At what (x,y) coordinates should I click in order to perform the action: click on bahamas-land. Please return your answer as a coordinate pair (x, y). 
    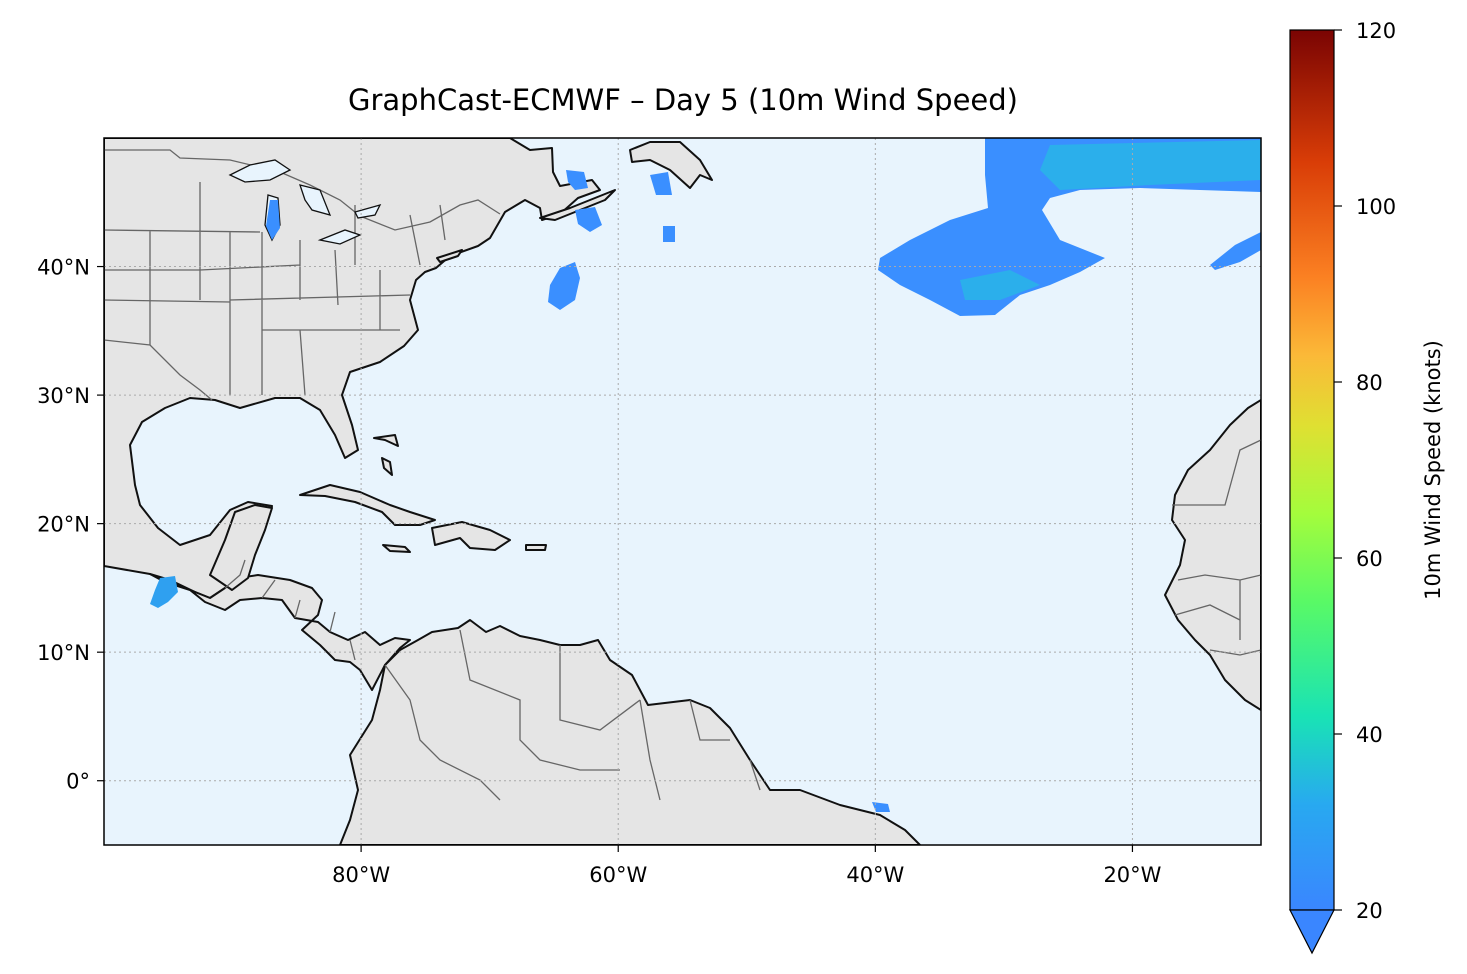
    Looking at the image, I should click on (386, 455).